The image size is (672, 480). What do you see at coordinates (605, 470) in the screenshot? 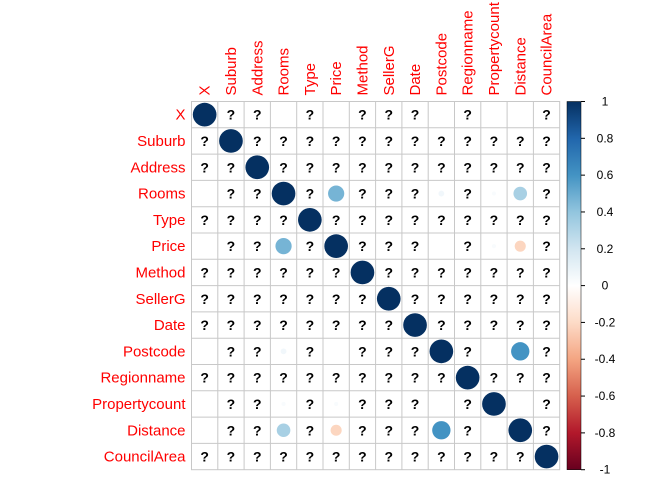
I see `colorbar-tick-label: -1` at bounding box center [605, 470].